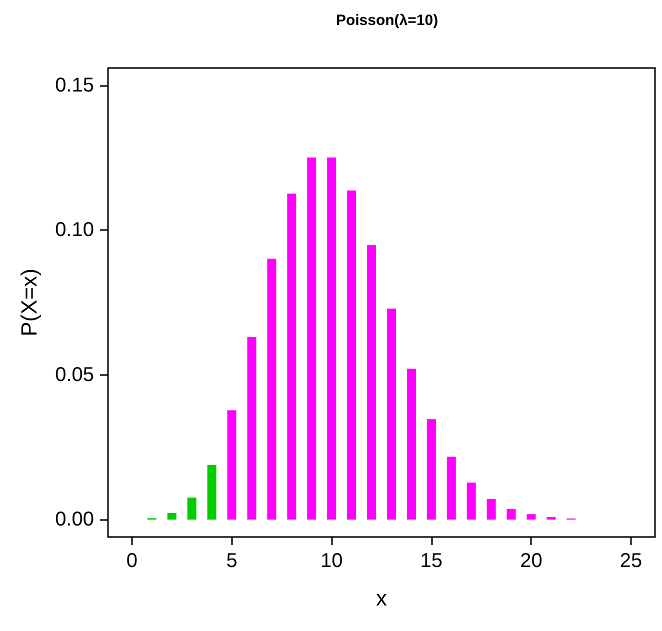 This screenshot has width=662, height=631. I want to click on x-axis-title: x, so click(381, 598).